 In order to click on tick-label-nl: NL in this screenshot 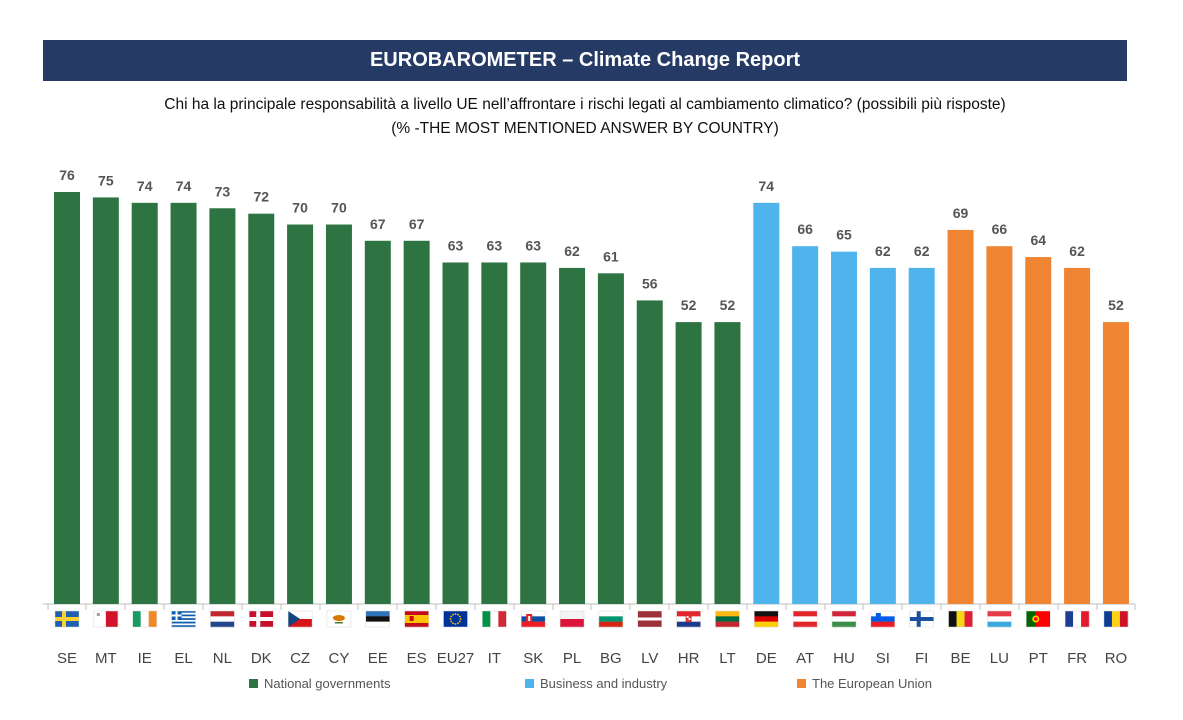, I will do `click(222, 658)`.